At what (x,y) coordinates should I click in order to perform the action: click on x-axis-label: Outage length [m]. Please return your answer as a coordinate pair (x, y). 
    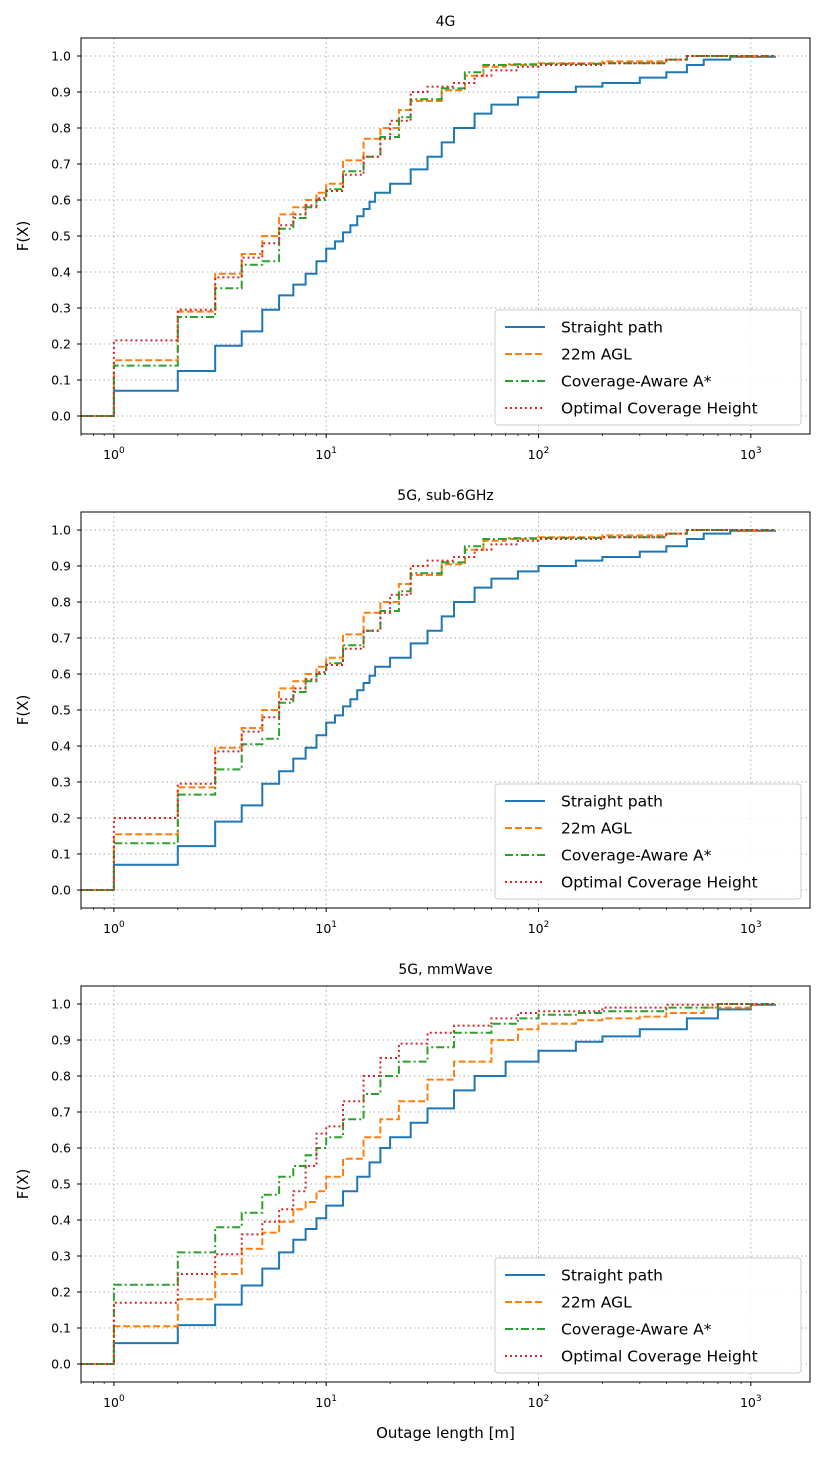
    Looking at the image, I should click on (445, 1433).